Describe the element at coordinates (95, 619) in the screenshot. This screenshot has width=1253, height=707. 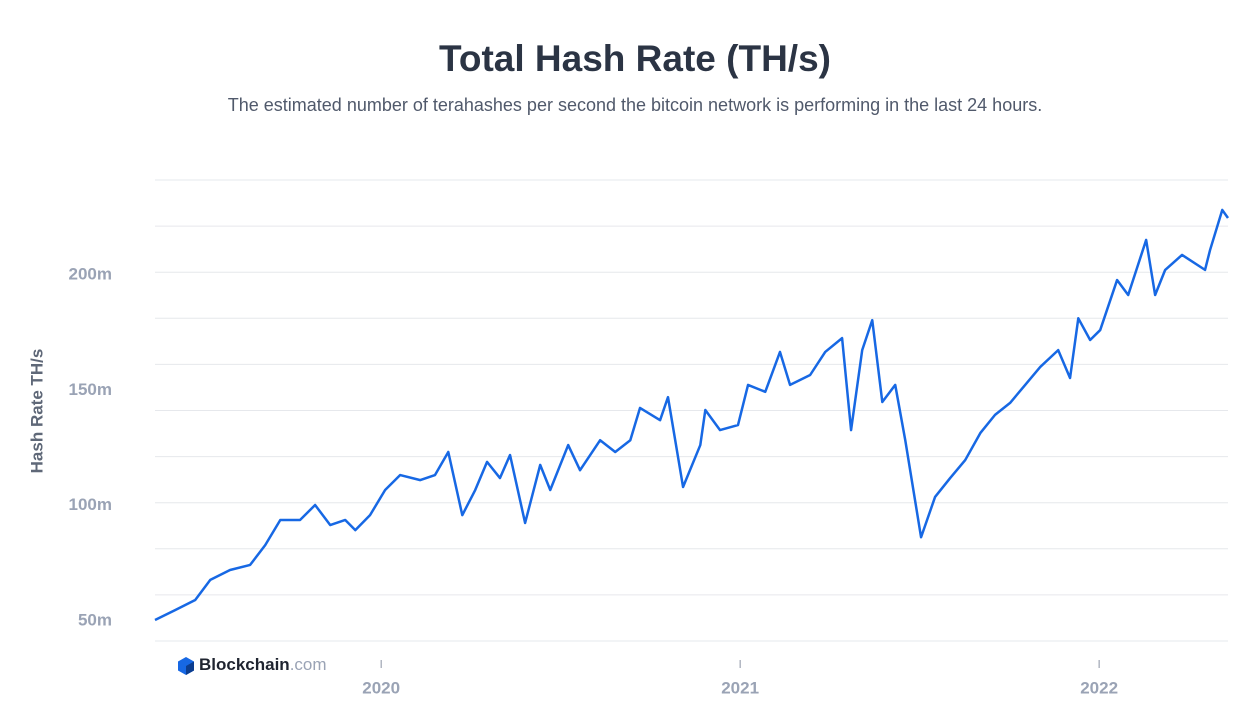
I see `y-tick-label: 50m` at that location.